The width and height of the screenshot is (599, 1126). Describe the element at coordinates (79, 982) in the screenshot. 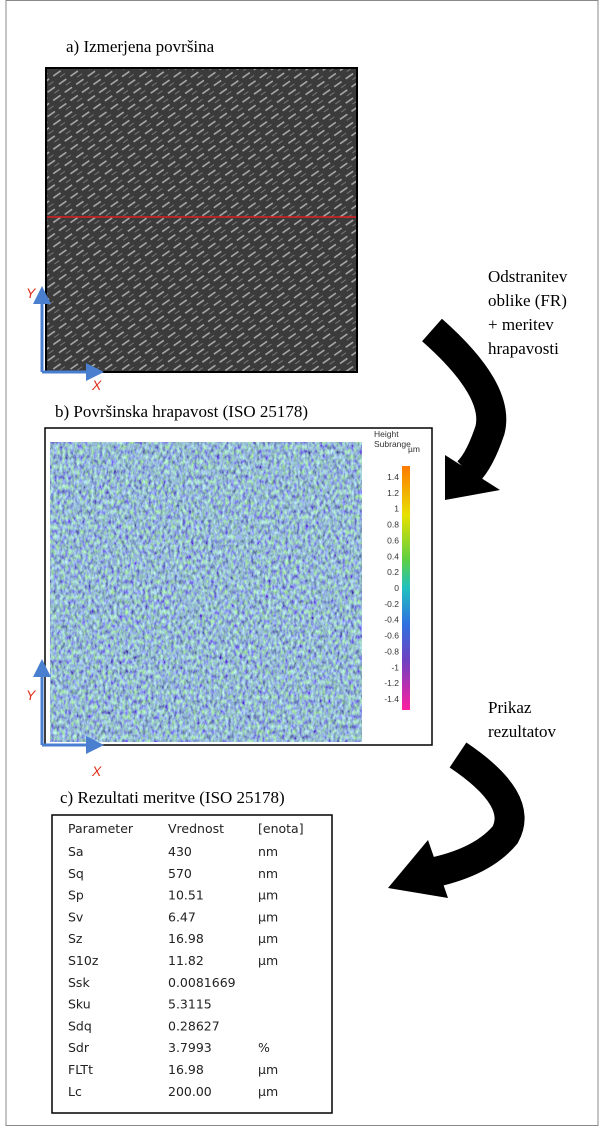

I see `table-cell: Ssk` at that location.